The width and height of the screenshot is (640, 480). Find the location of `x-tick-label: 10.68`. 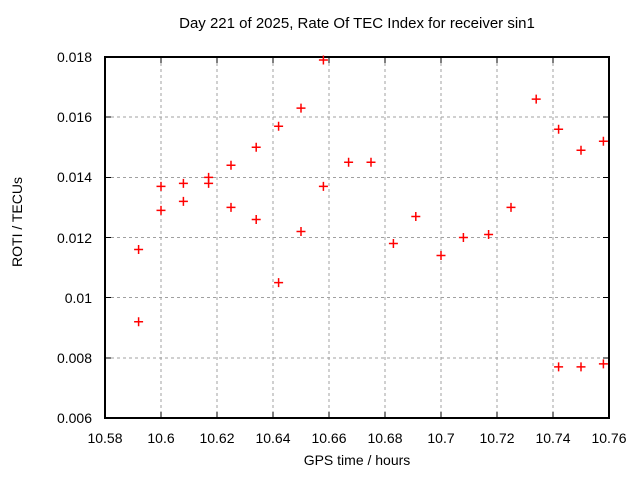

x-tick-label: 10.68 is located at coordinates (385, 438).